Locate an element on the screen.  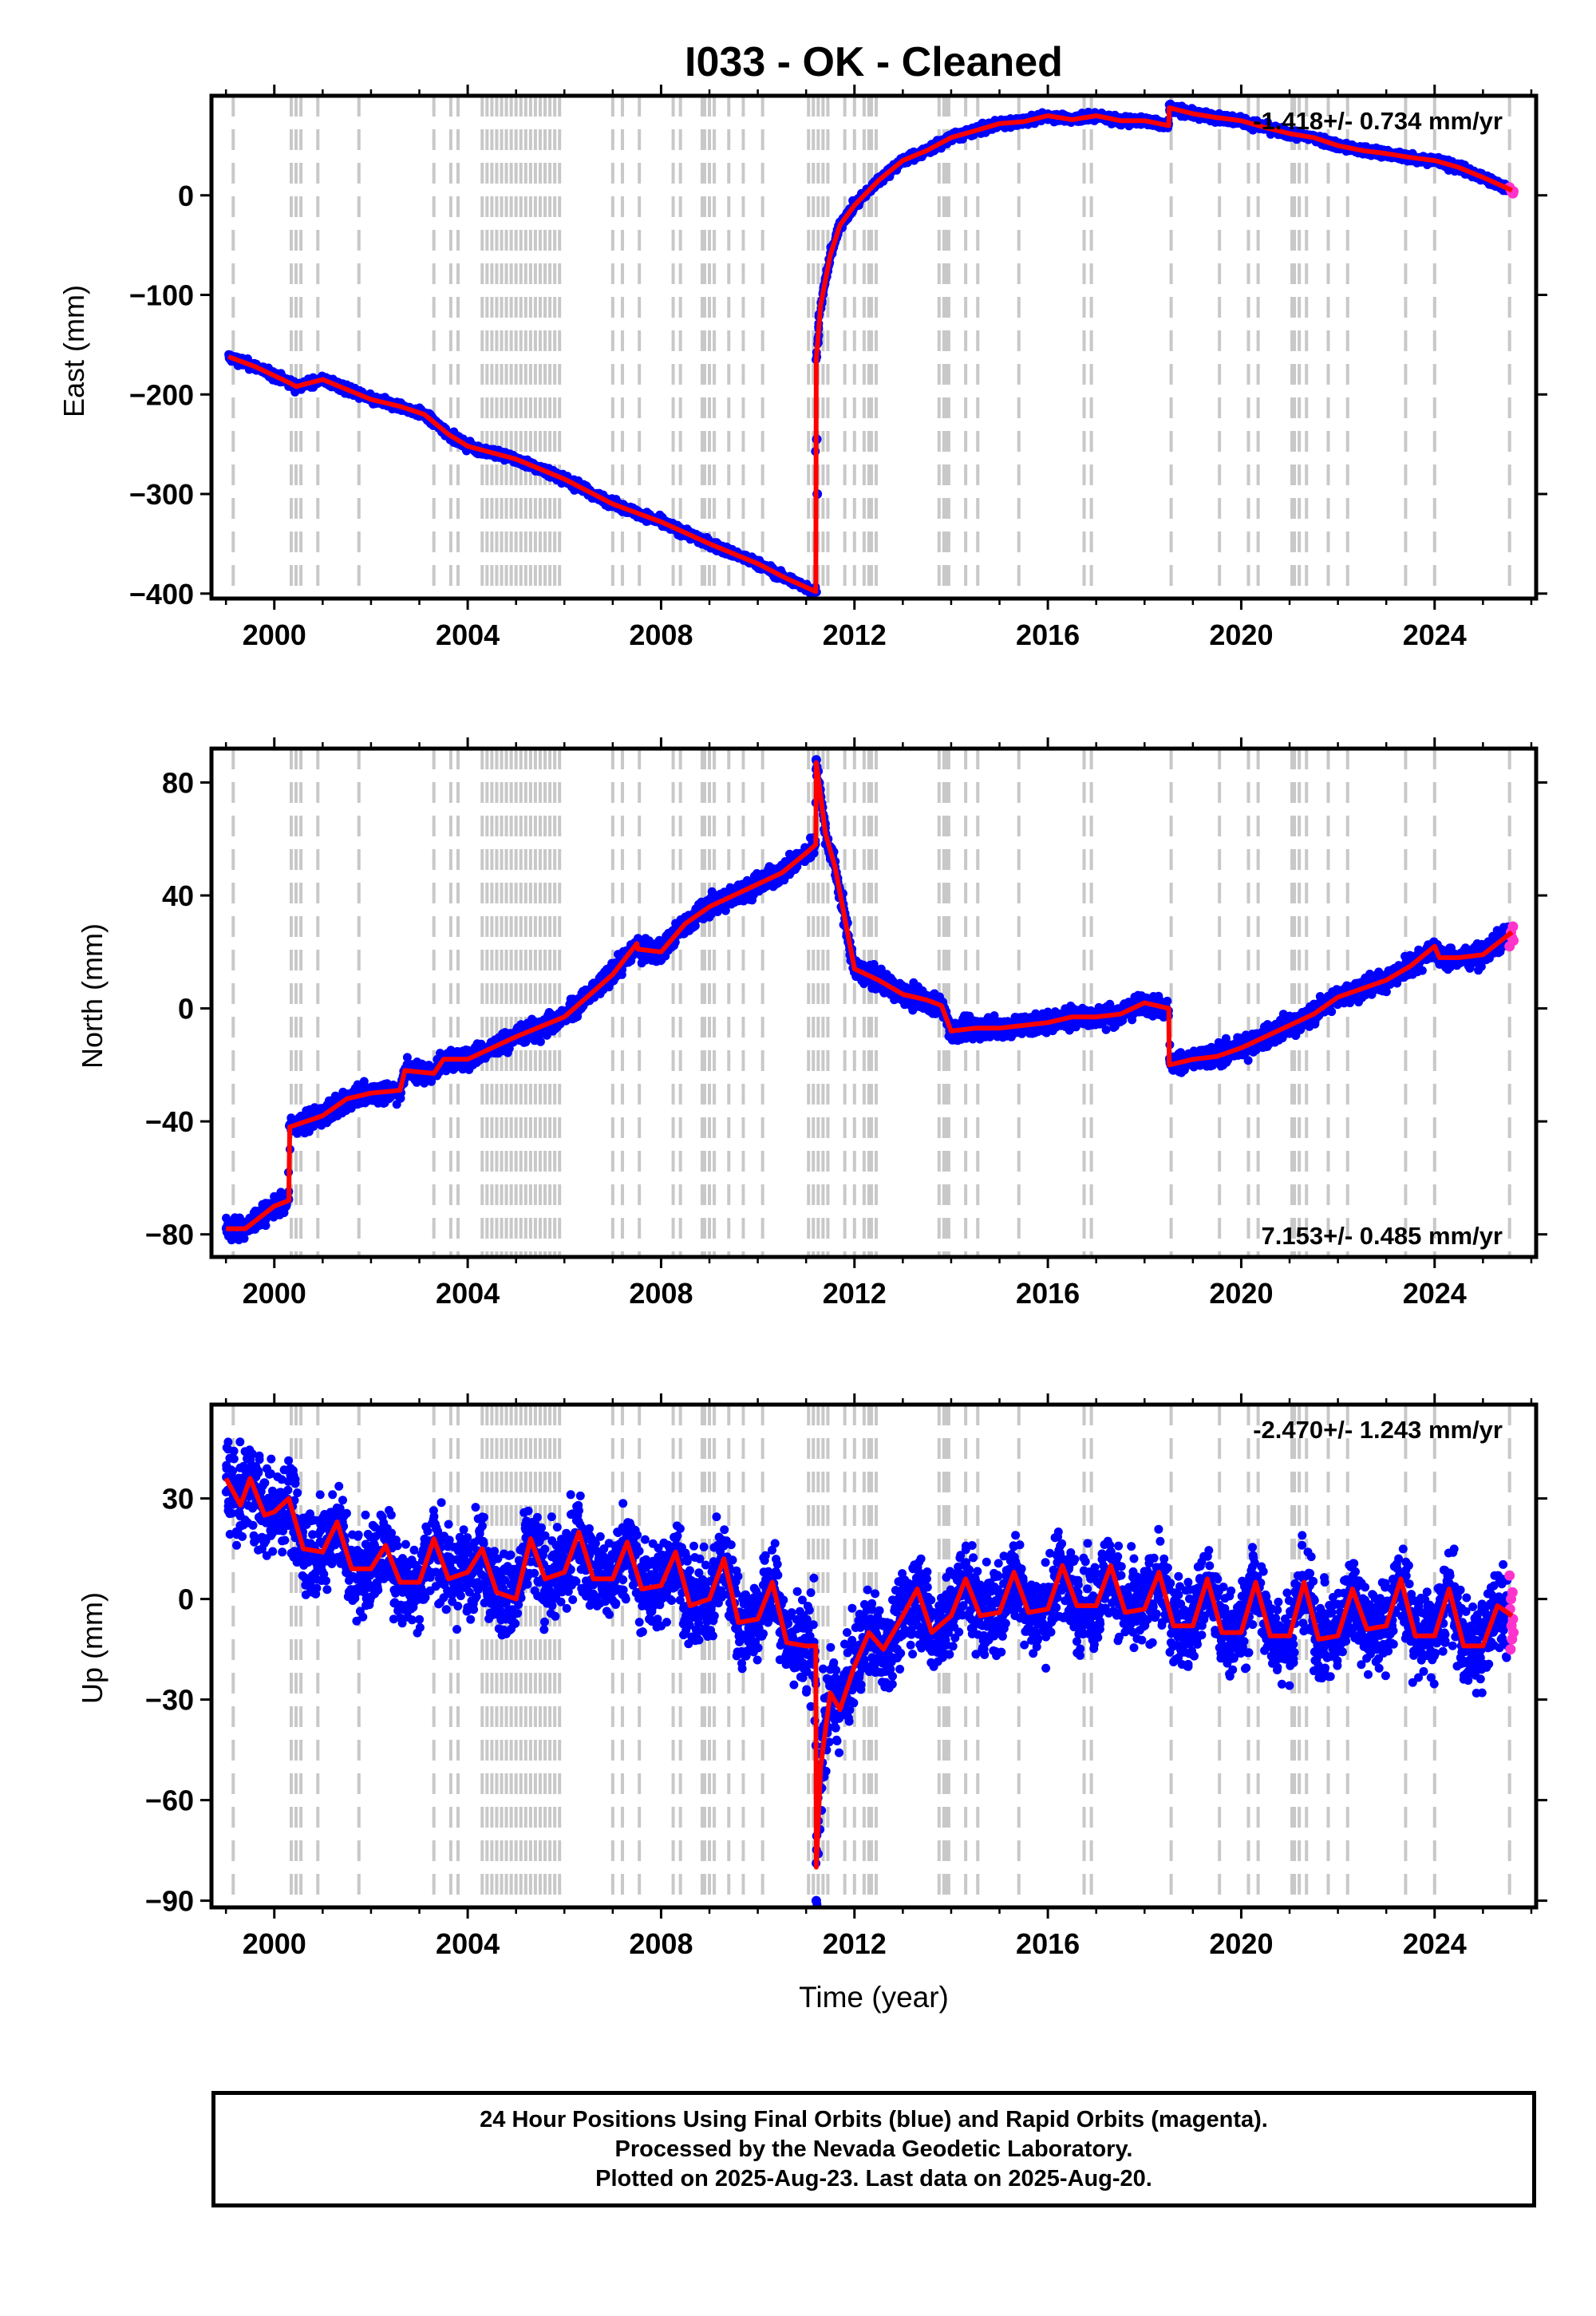
up-x-tick-label: 2012 is located at coordinates (855, 1943).